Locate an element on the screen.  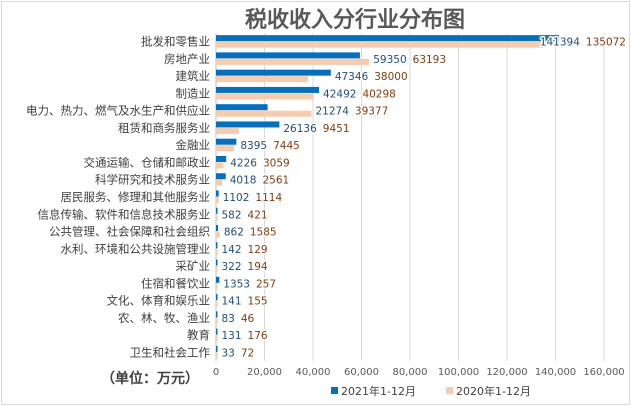
data-label-2021: 59350 is located at coordinates (389, 60).